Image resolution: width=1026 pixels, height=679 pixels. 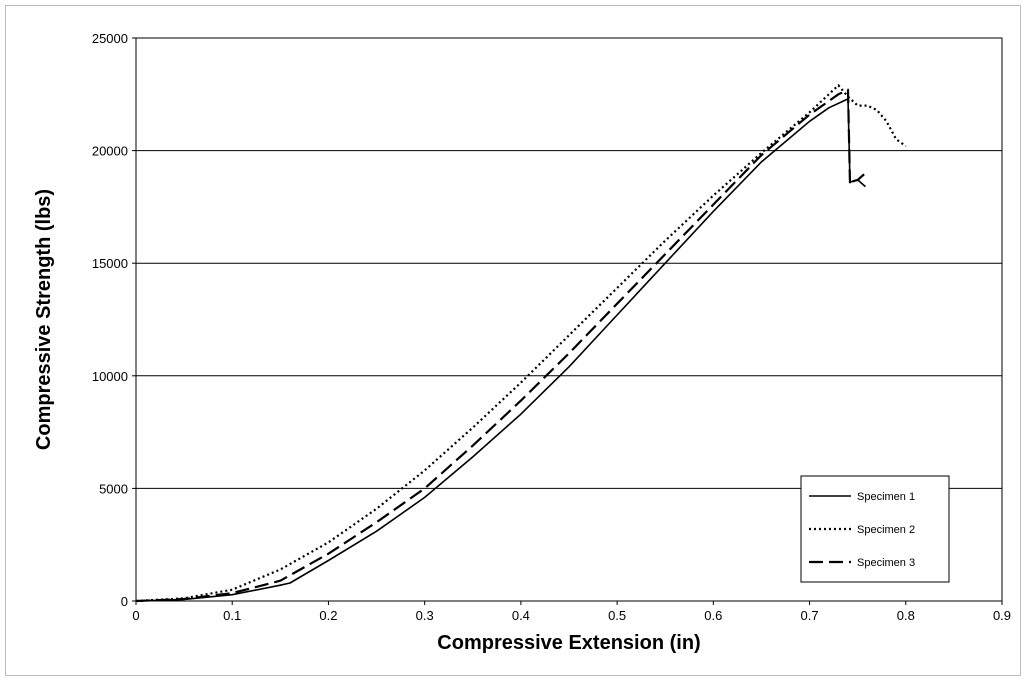 I want to click on y-tick-label: 5000, so click(x=113, y=488).